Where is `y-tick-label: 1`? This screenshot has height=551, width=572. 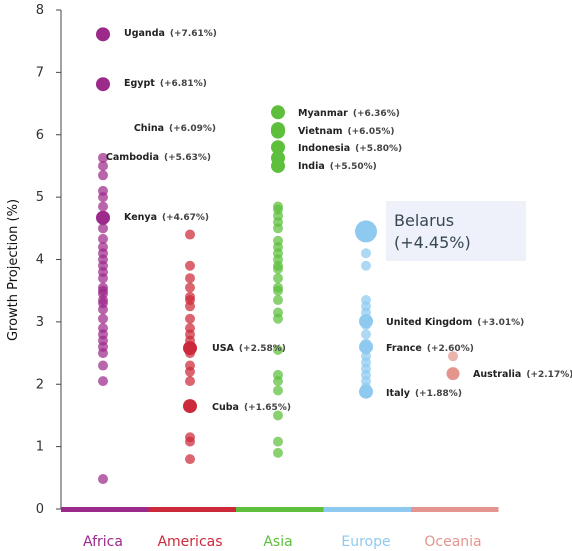
y-tick-label: 1 is located at coordinates (40, 447).